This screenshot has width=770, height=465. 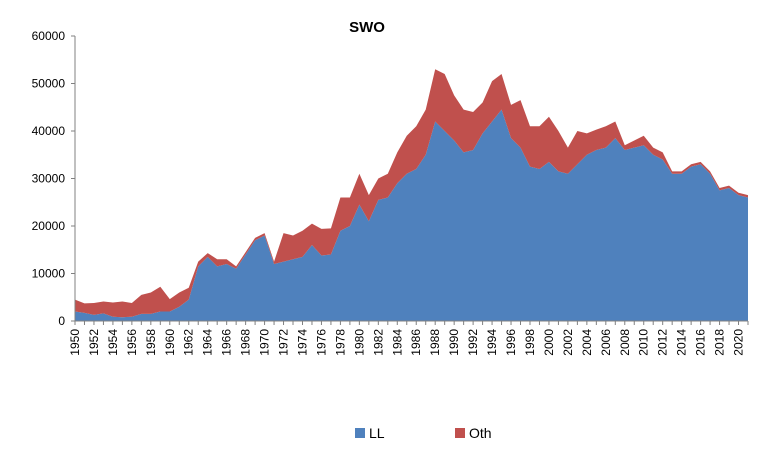 What do you see at coordinates (49, 36) in the screenshot?
I see `y-tick-label: 60000` at bounding box center [49, 36].